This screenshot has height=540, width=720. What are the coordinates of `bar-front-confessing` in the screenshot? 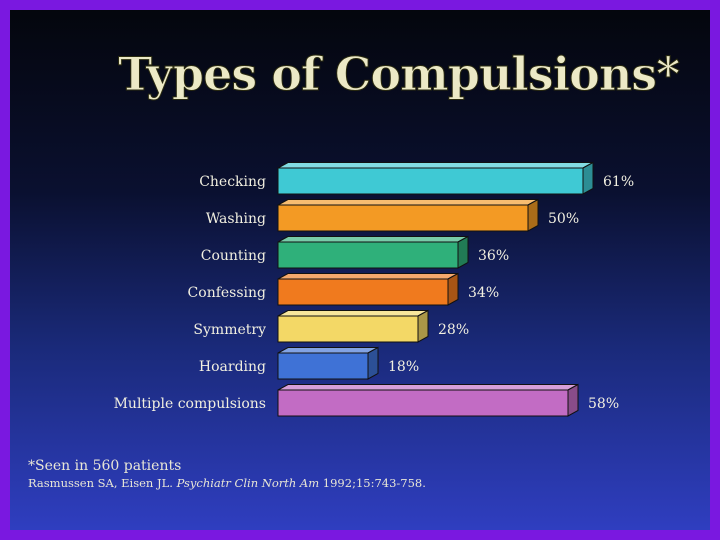 It's located at (363, 292).